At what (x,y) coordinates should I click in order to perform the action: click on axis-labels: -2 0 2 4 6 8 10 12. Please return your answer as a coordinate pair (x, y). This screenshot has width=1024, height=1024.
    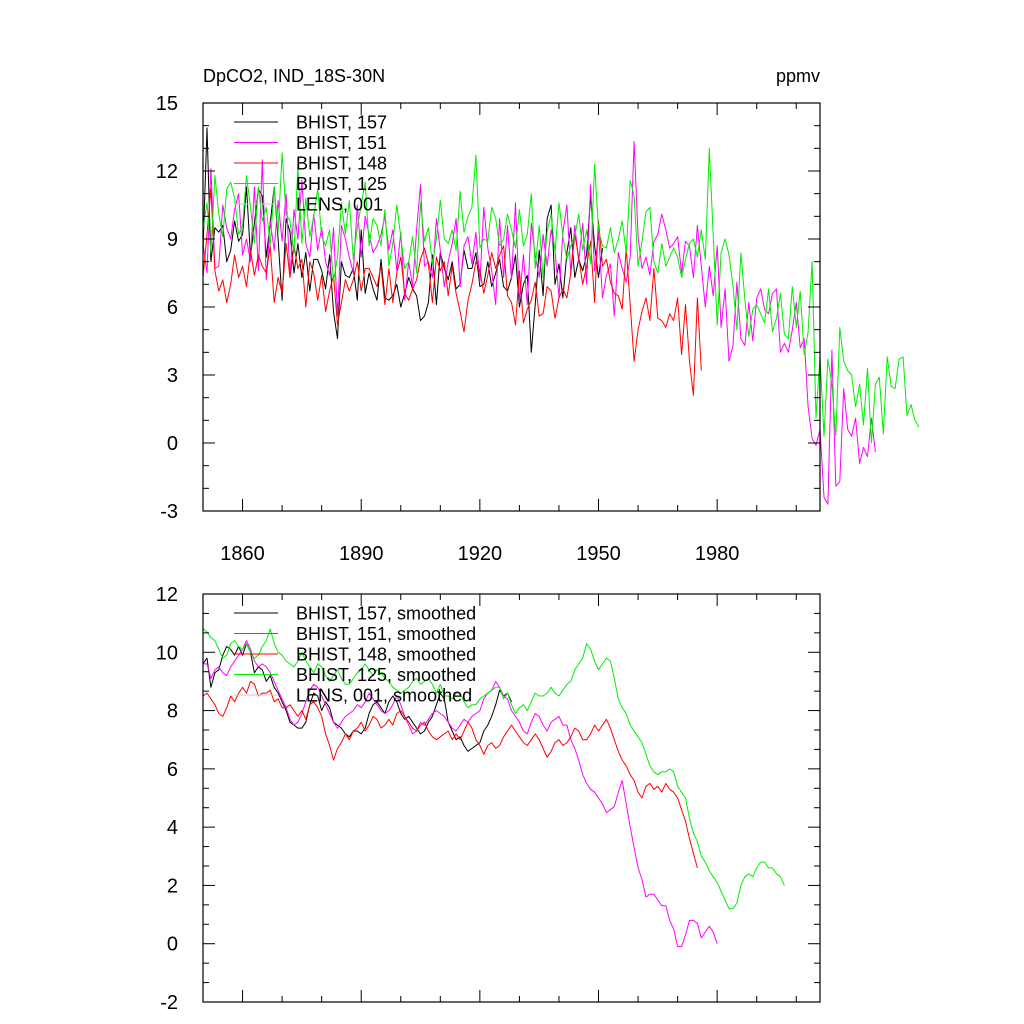
    Looking at the image, I should click on (167, 799).